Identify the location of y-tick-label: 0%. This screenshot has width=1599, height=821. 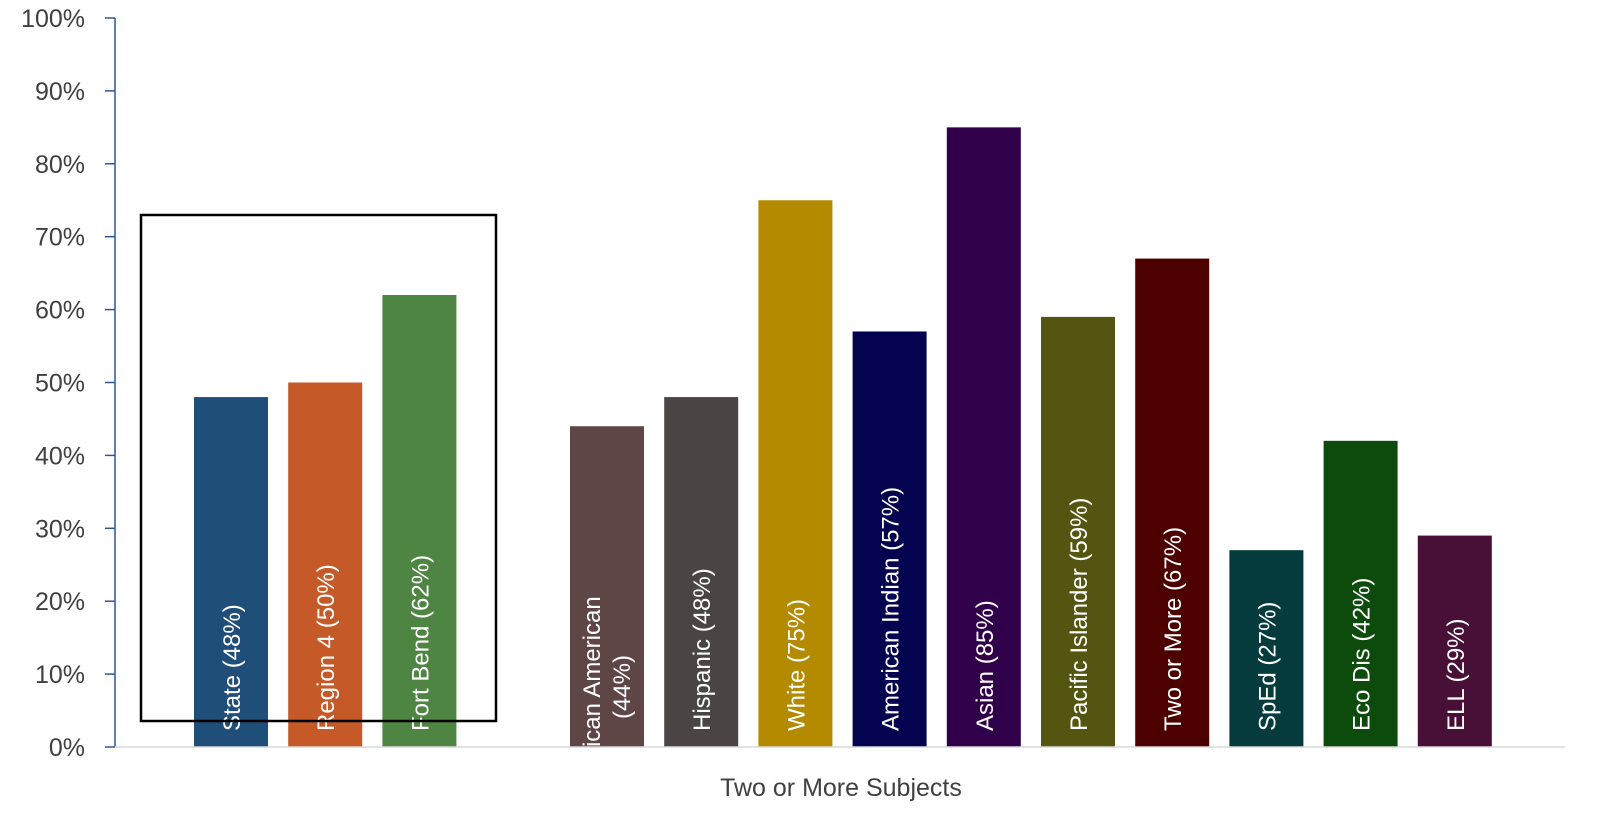
(67, 748).